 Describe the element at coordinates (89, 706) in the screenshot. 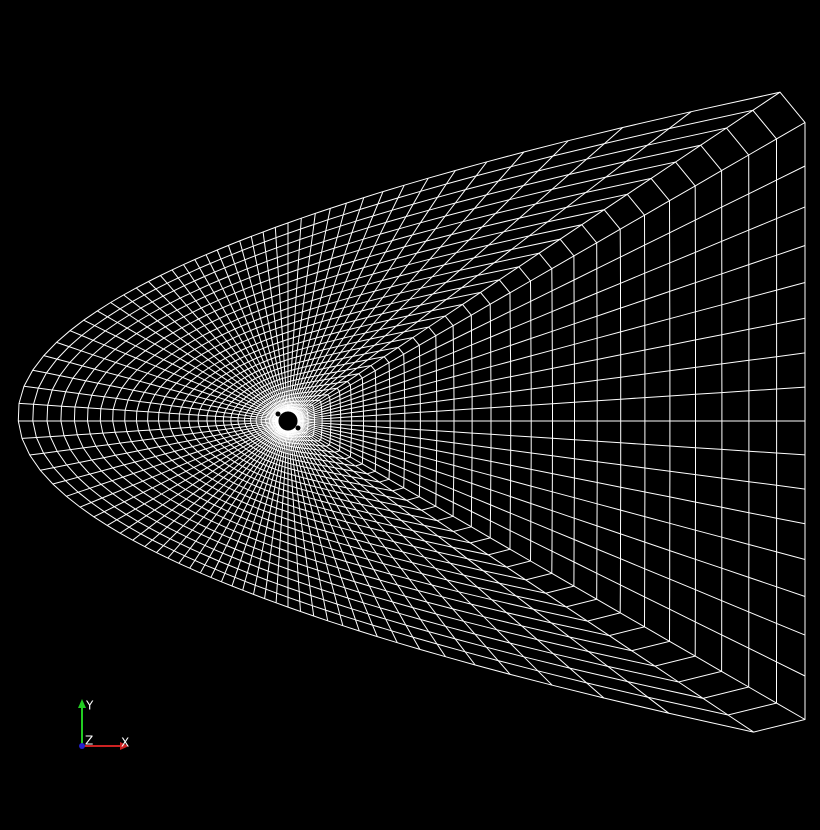

I see `y-label: Y` at that location.